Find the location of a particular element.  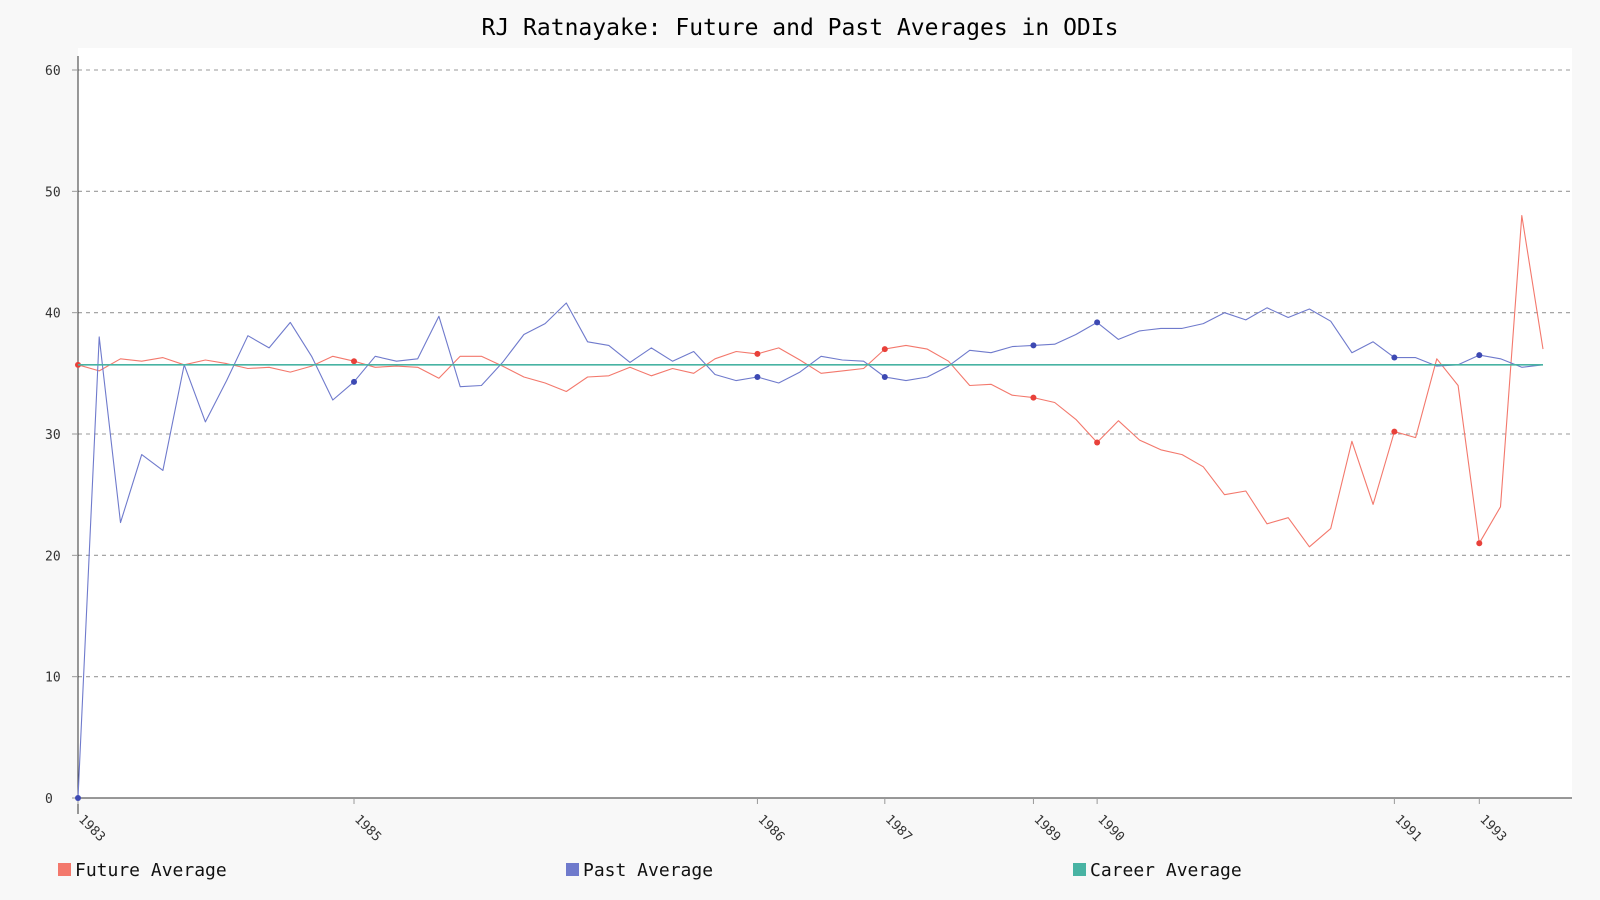

legend-label-career-average: Career Average is located at coordinates (1166, 870).